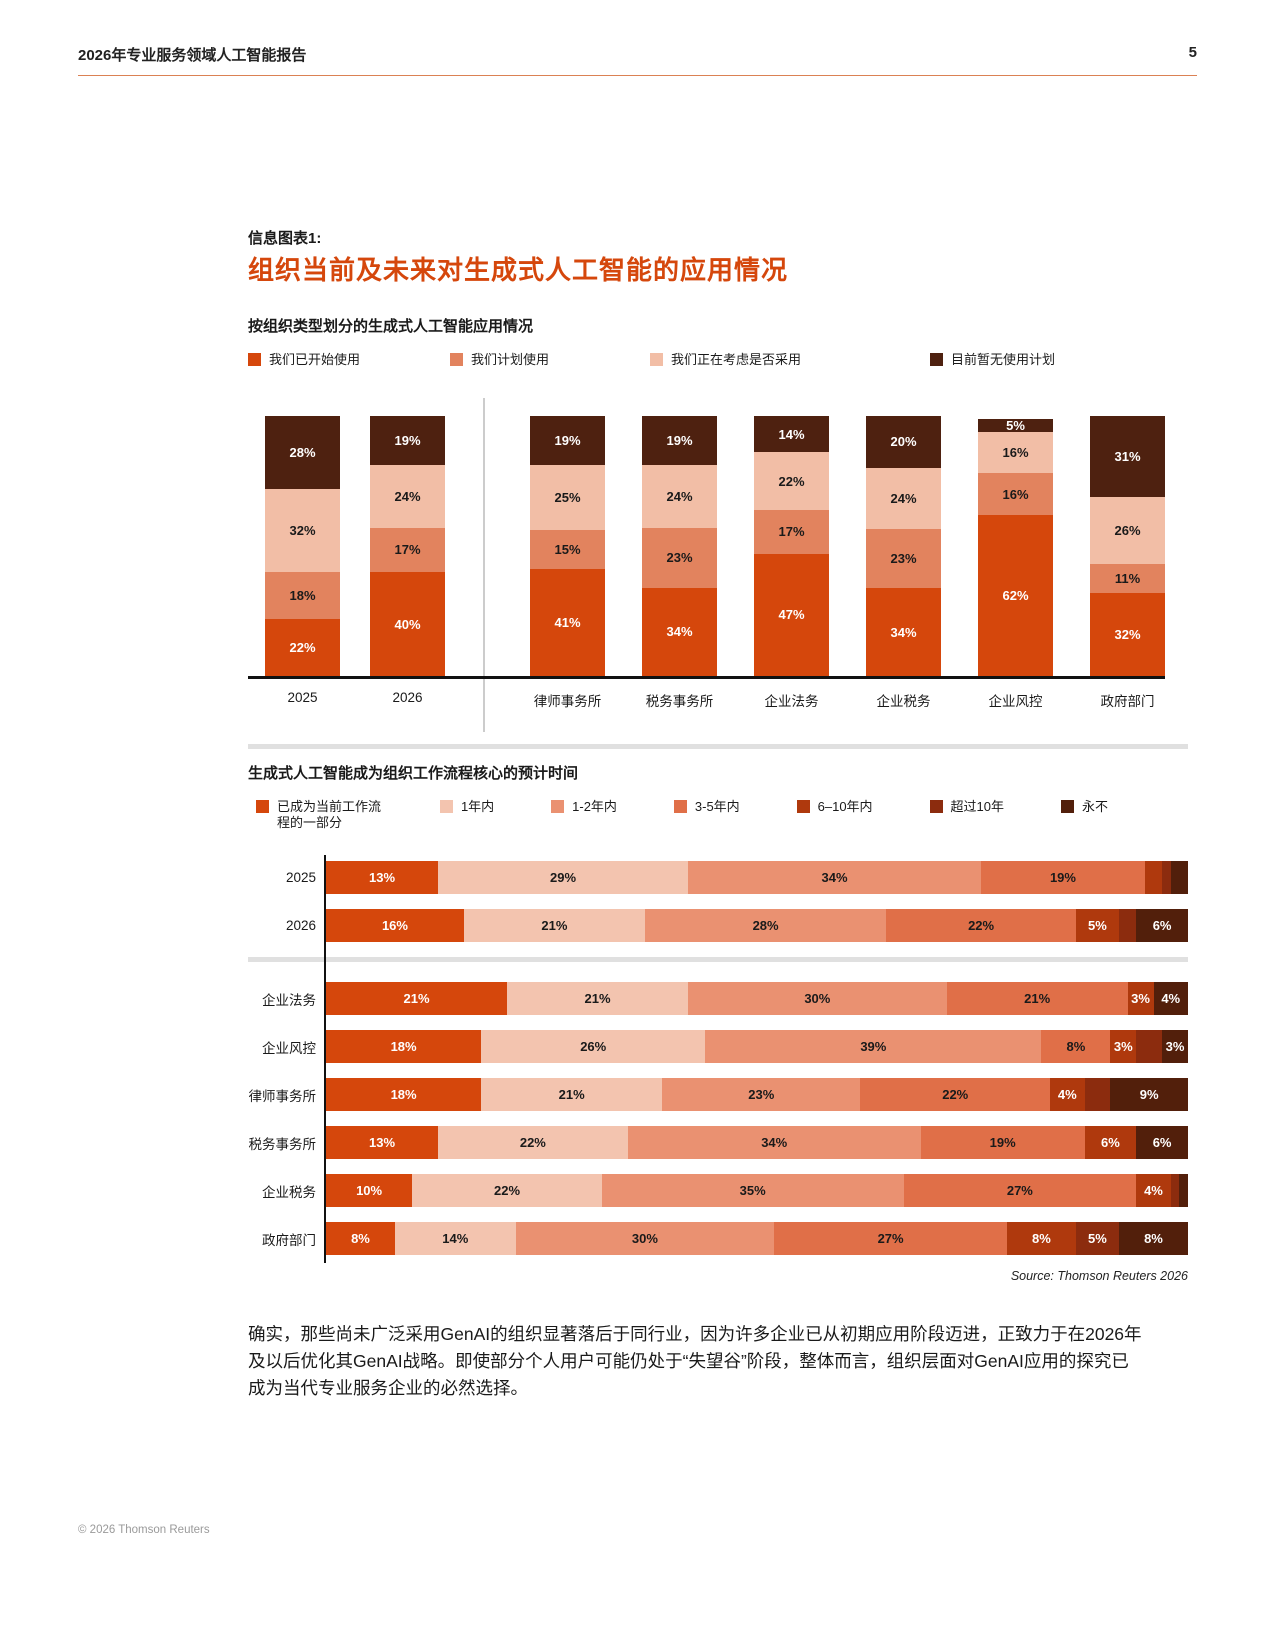 Image resolution: width=1275 pixels, height=1650 pixels. I want to click on row-label: 2025, so click(300, 877).